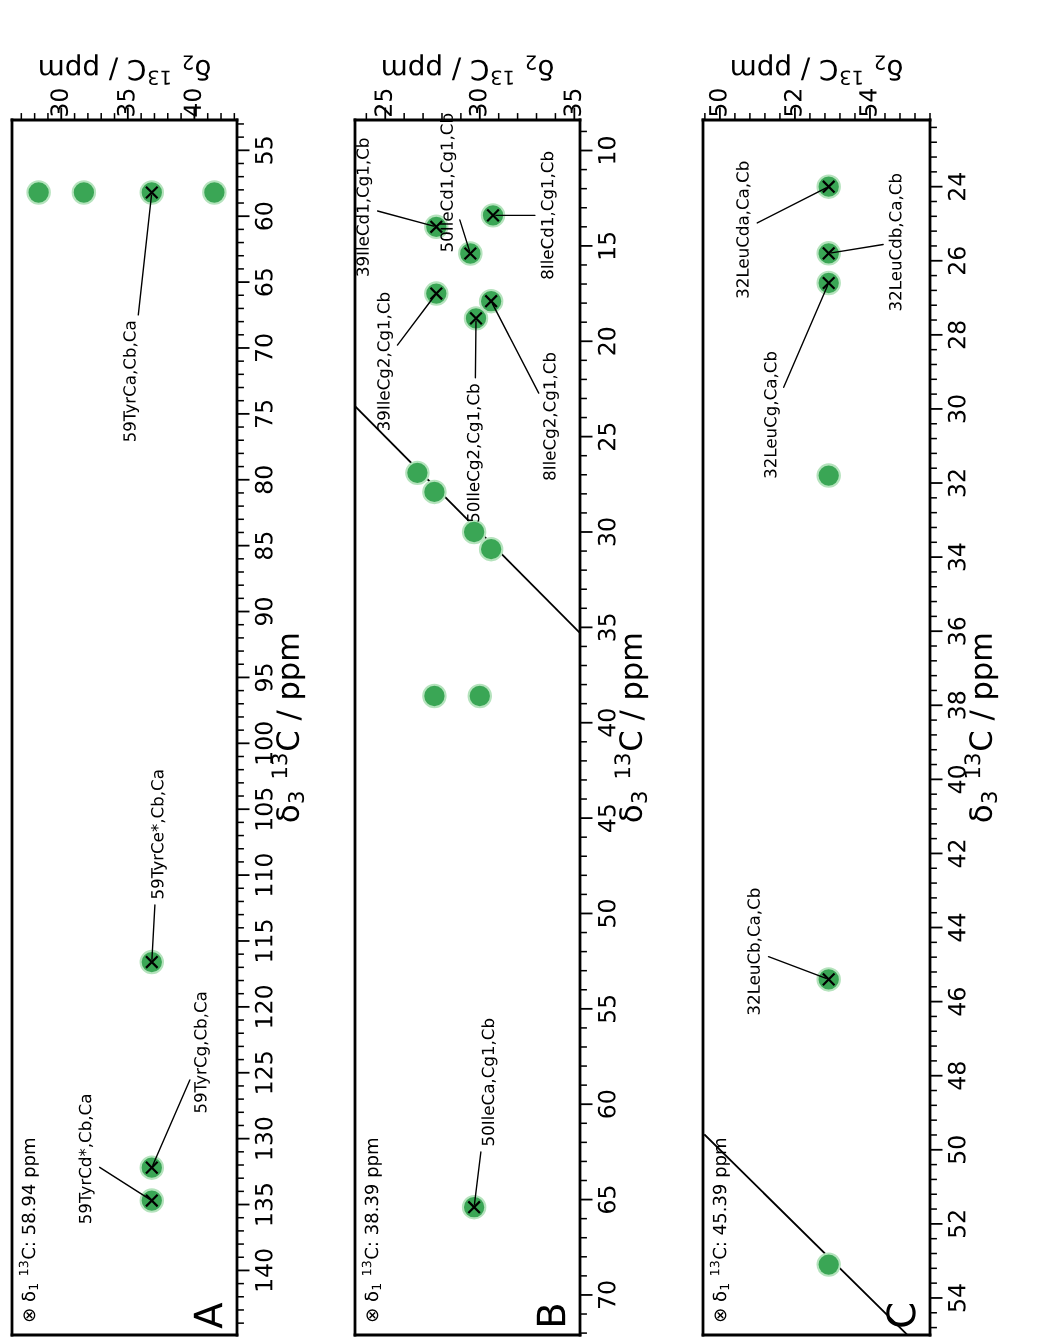 The height and width of the screenshot is (1339, 1045). Describe the element at coordinates (384, 361) in the screenshot. I see `annotation: 39IleCg2,Cg1,Cb` at that location.